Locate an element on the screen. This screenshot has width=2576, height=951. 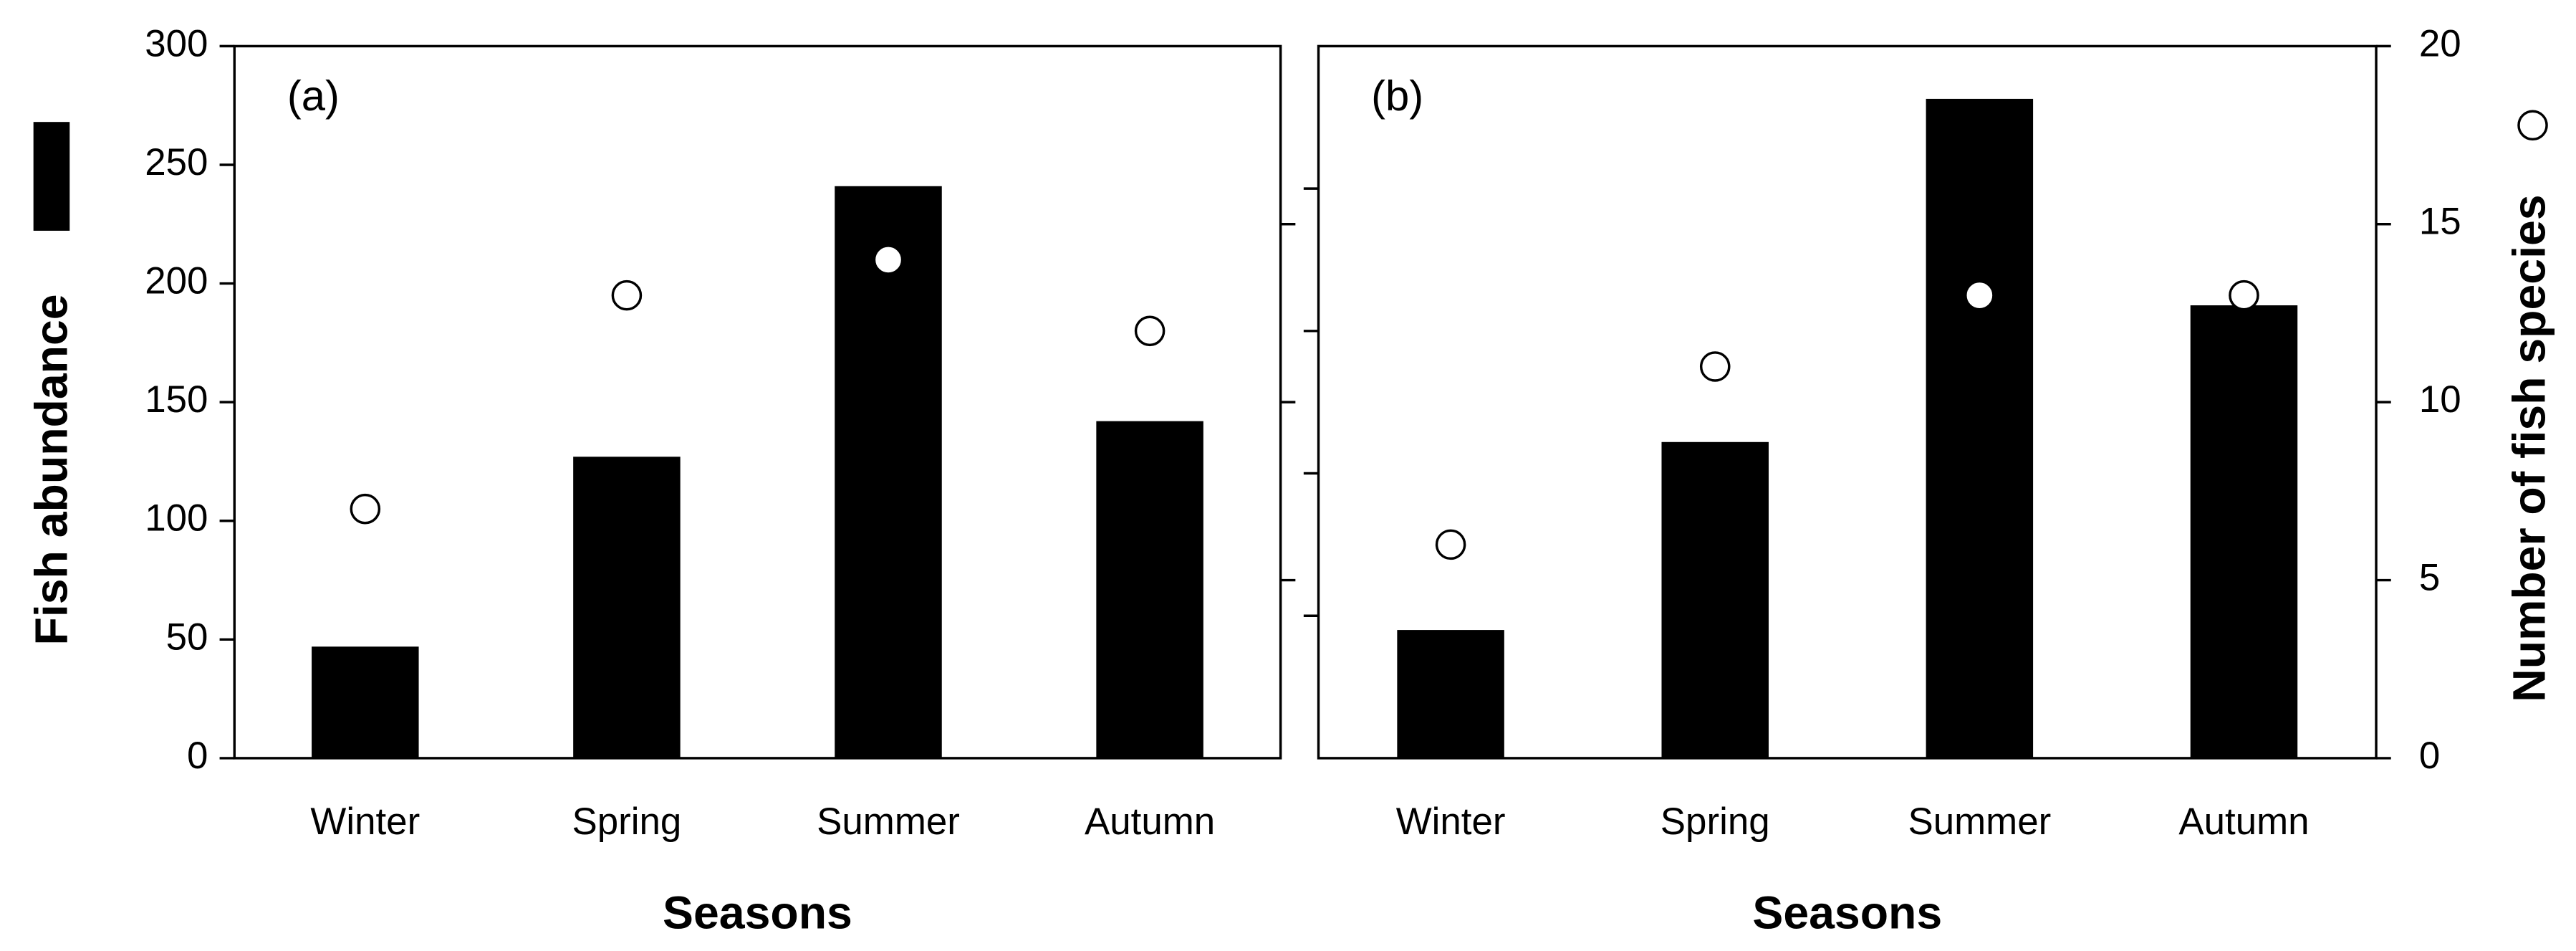
y-tick-label: 250 is located at coordinates (177, 162).